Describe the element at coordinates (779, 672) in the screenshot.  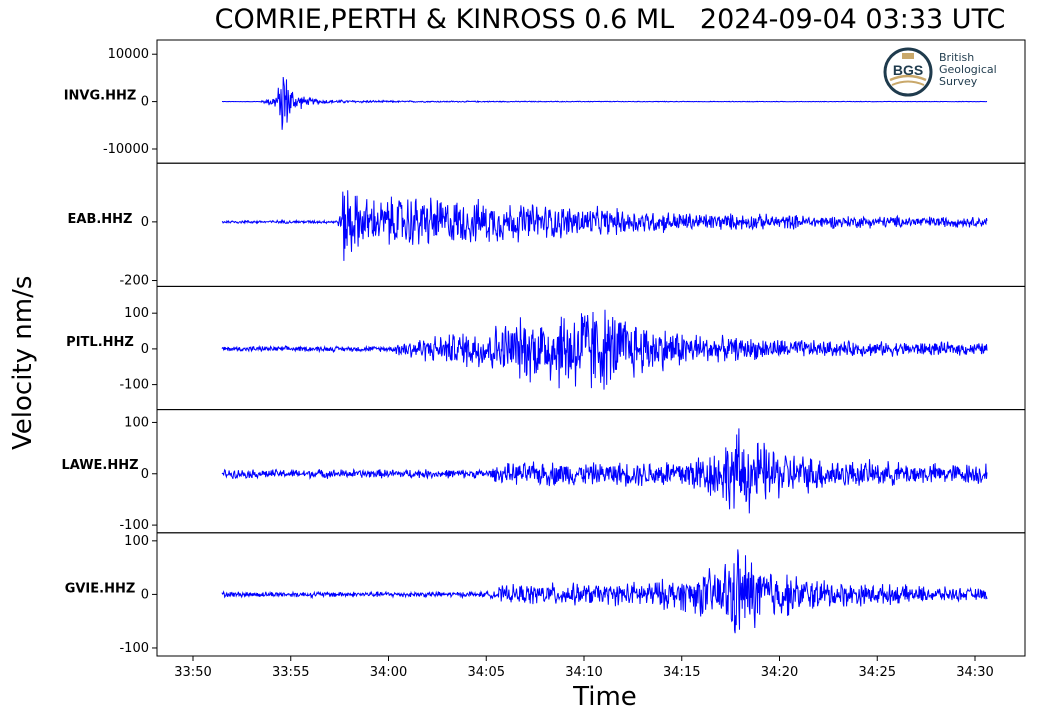
I see `x-tick-label: 34:20` at that location.